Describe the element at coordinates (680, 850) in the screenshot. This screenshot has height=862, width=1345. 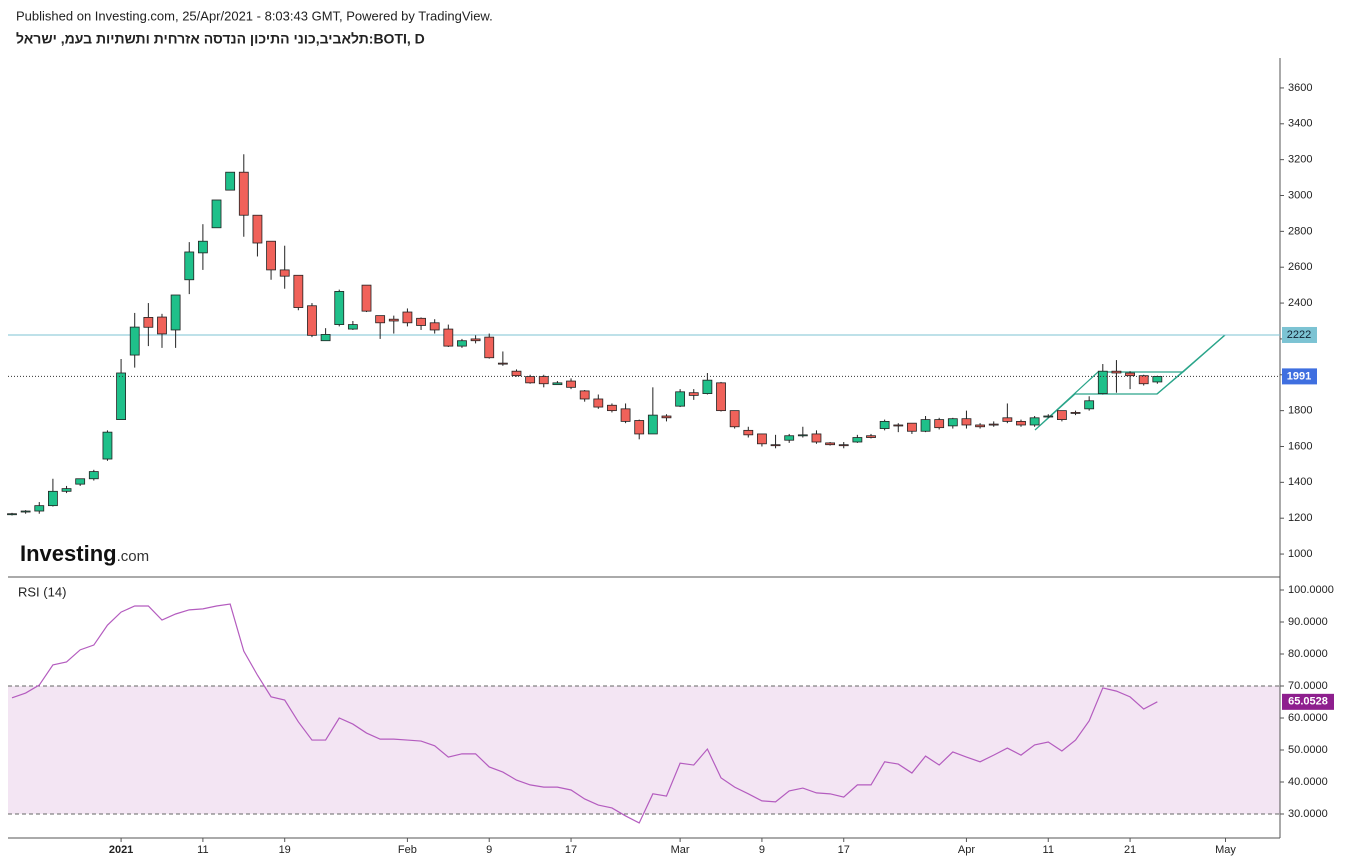
I see `x-tick-label: Mar` at that location.